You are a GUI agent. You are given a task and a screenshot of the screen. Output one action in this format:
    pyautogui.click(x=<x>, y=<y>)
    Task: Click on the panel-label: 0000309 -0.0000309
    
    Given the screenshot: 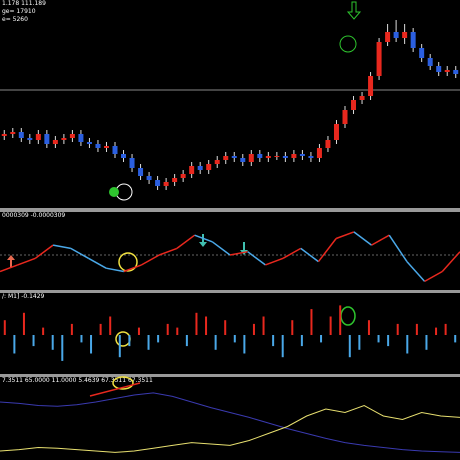 What is the action you would take?
    pyautogui.click(x=33, y=215)
    